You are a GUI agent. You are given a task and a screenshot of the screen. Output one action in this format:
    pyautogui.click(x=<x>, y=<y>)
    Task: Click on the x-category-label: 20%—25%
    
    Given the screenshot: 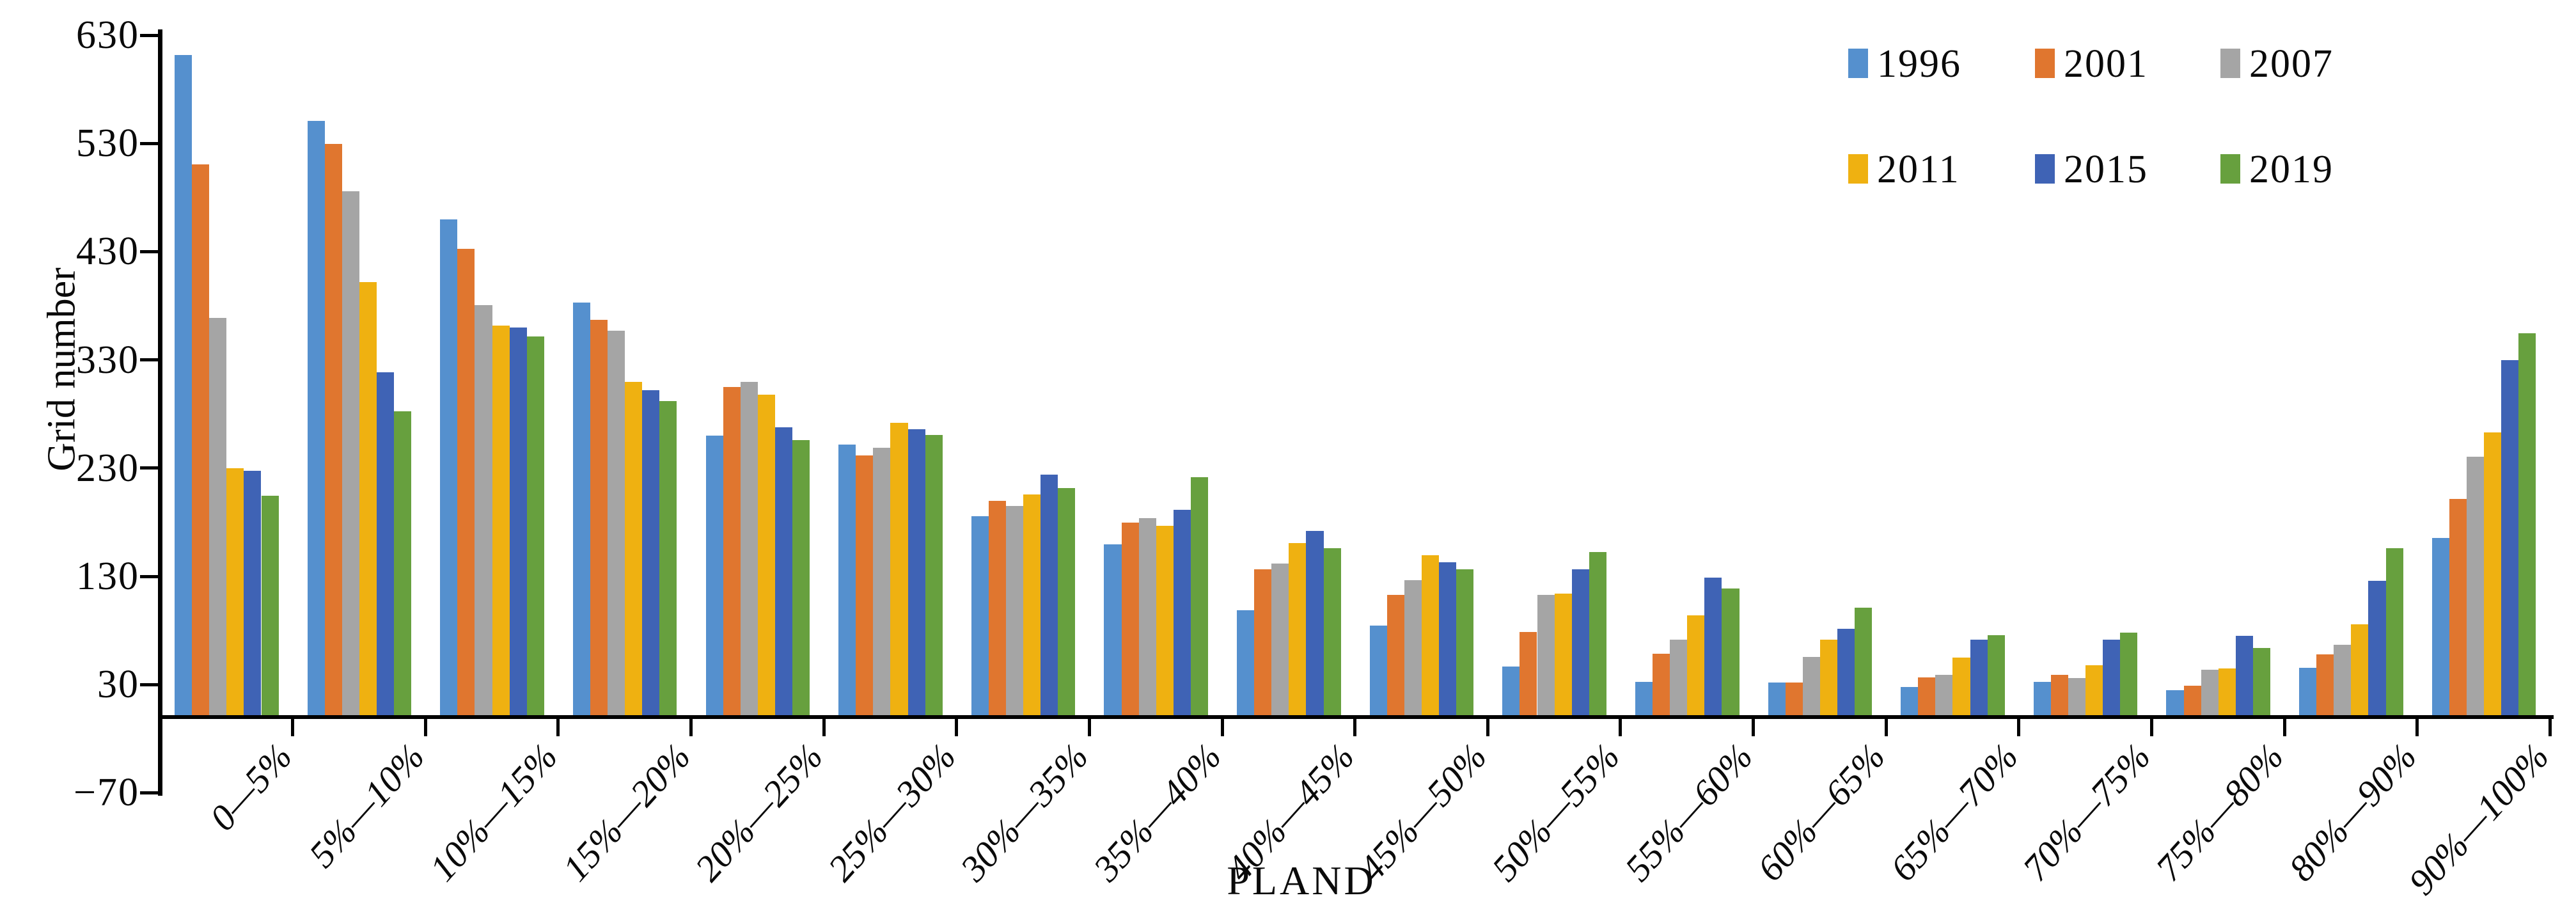 What is the action you would take?
    pyautogui.click(x=759, y=812)
    